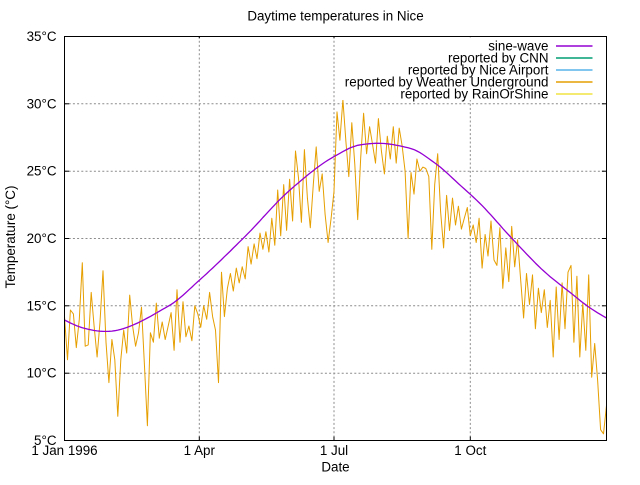  What do you see at coordinates (45, 440) in the screenshot?
I see `svg-text: 5°C` at bounding box center [45, 440].